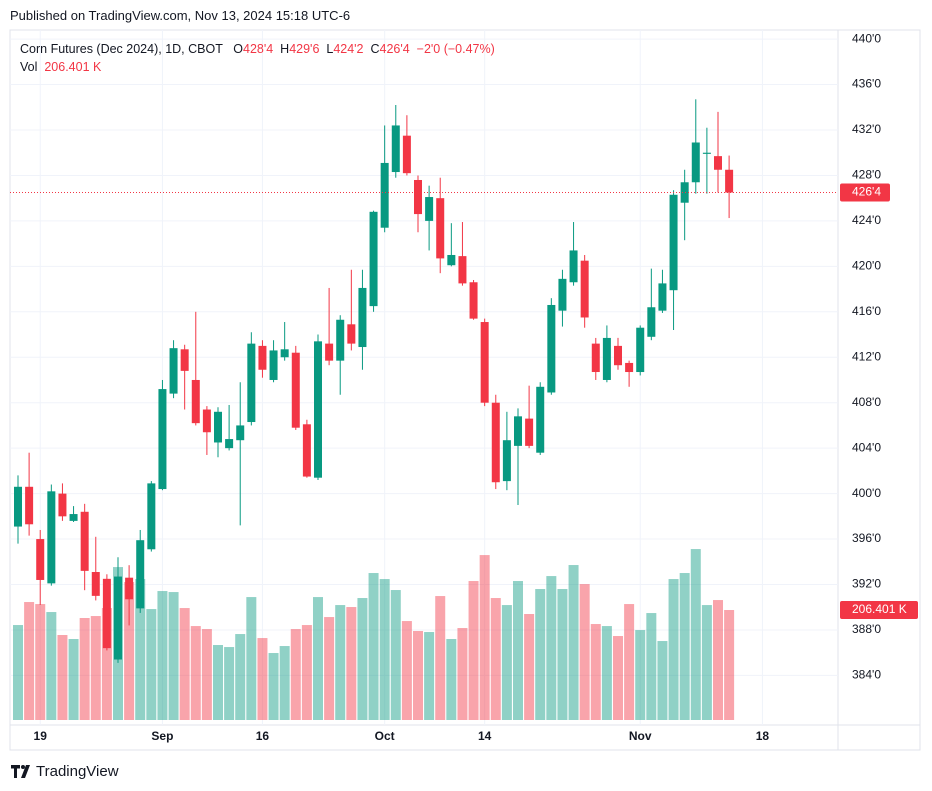 The width and height of the screenshot is (932, 791). I want to click on logo-dot, so click(23, 767).